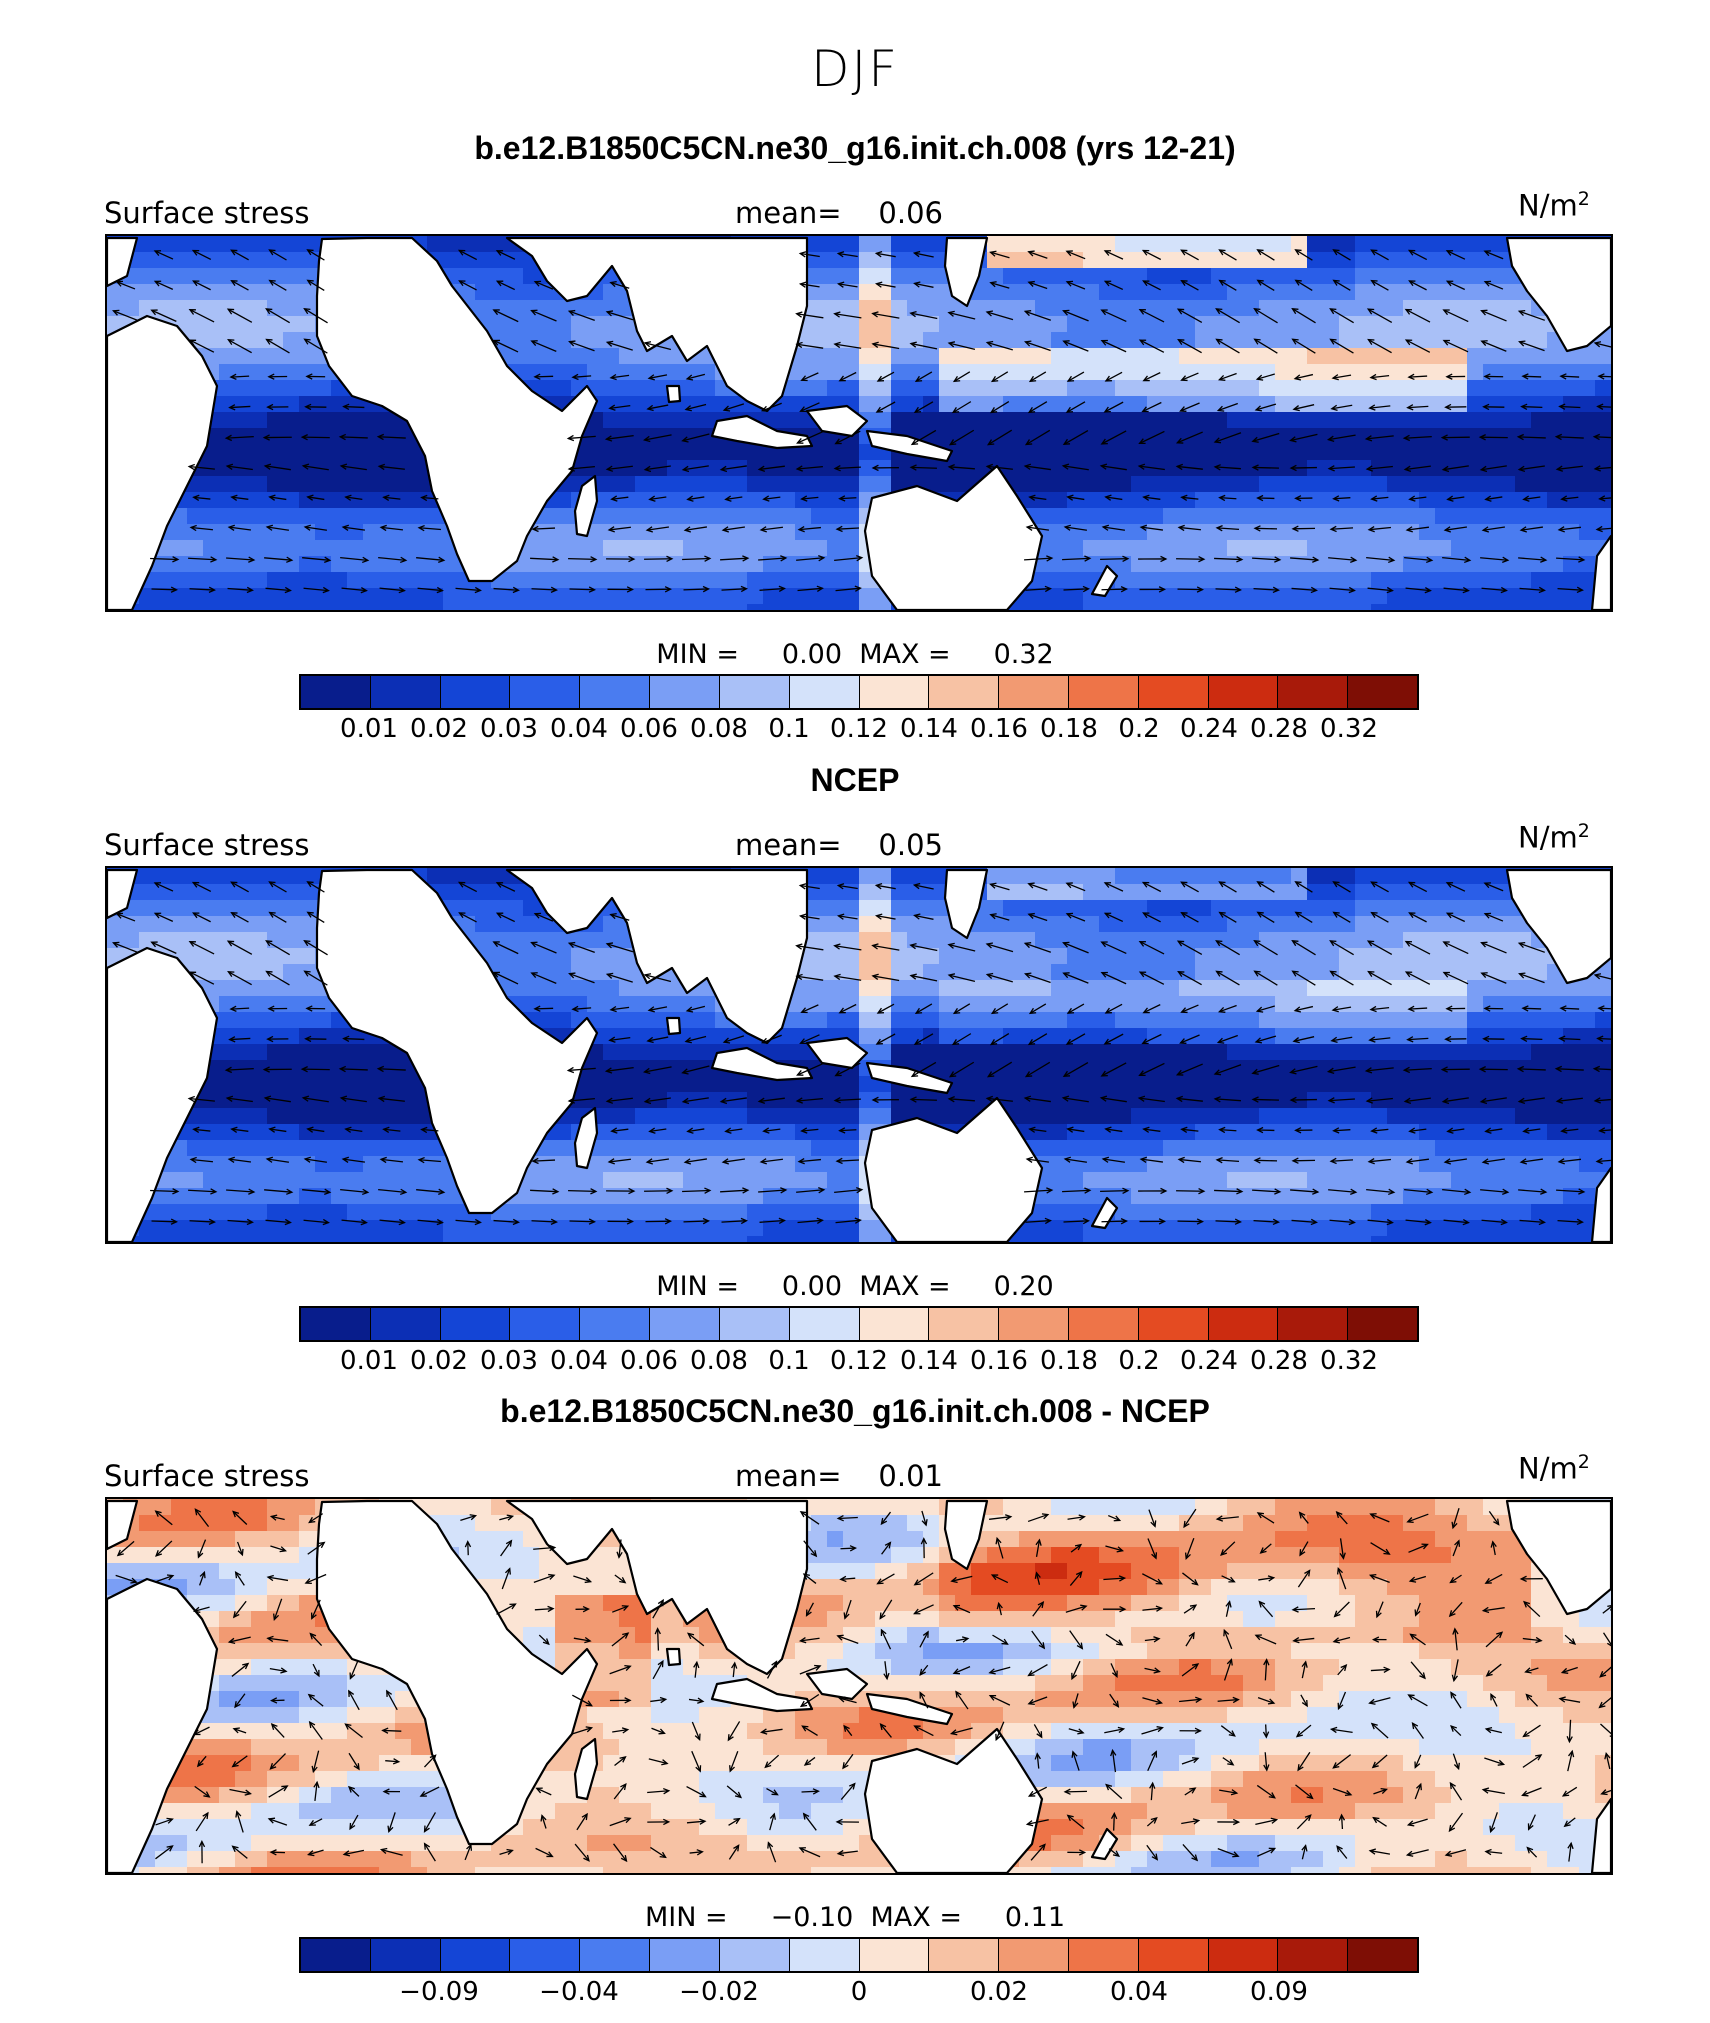 The image size is (1710, 2023). Describe the element at coordinates (839, 1476) in the screenshot. I see `mean-label: mean= 0.01` at that location.